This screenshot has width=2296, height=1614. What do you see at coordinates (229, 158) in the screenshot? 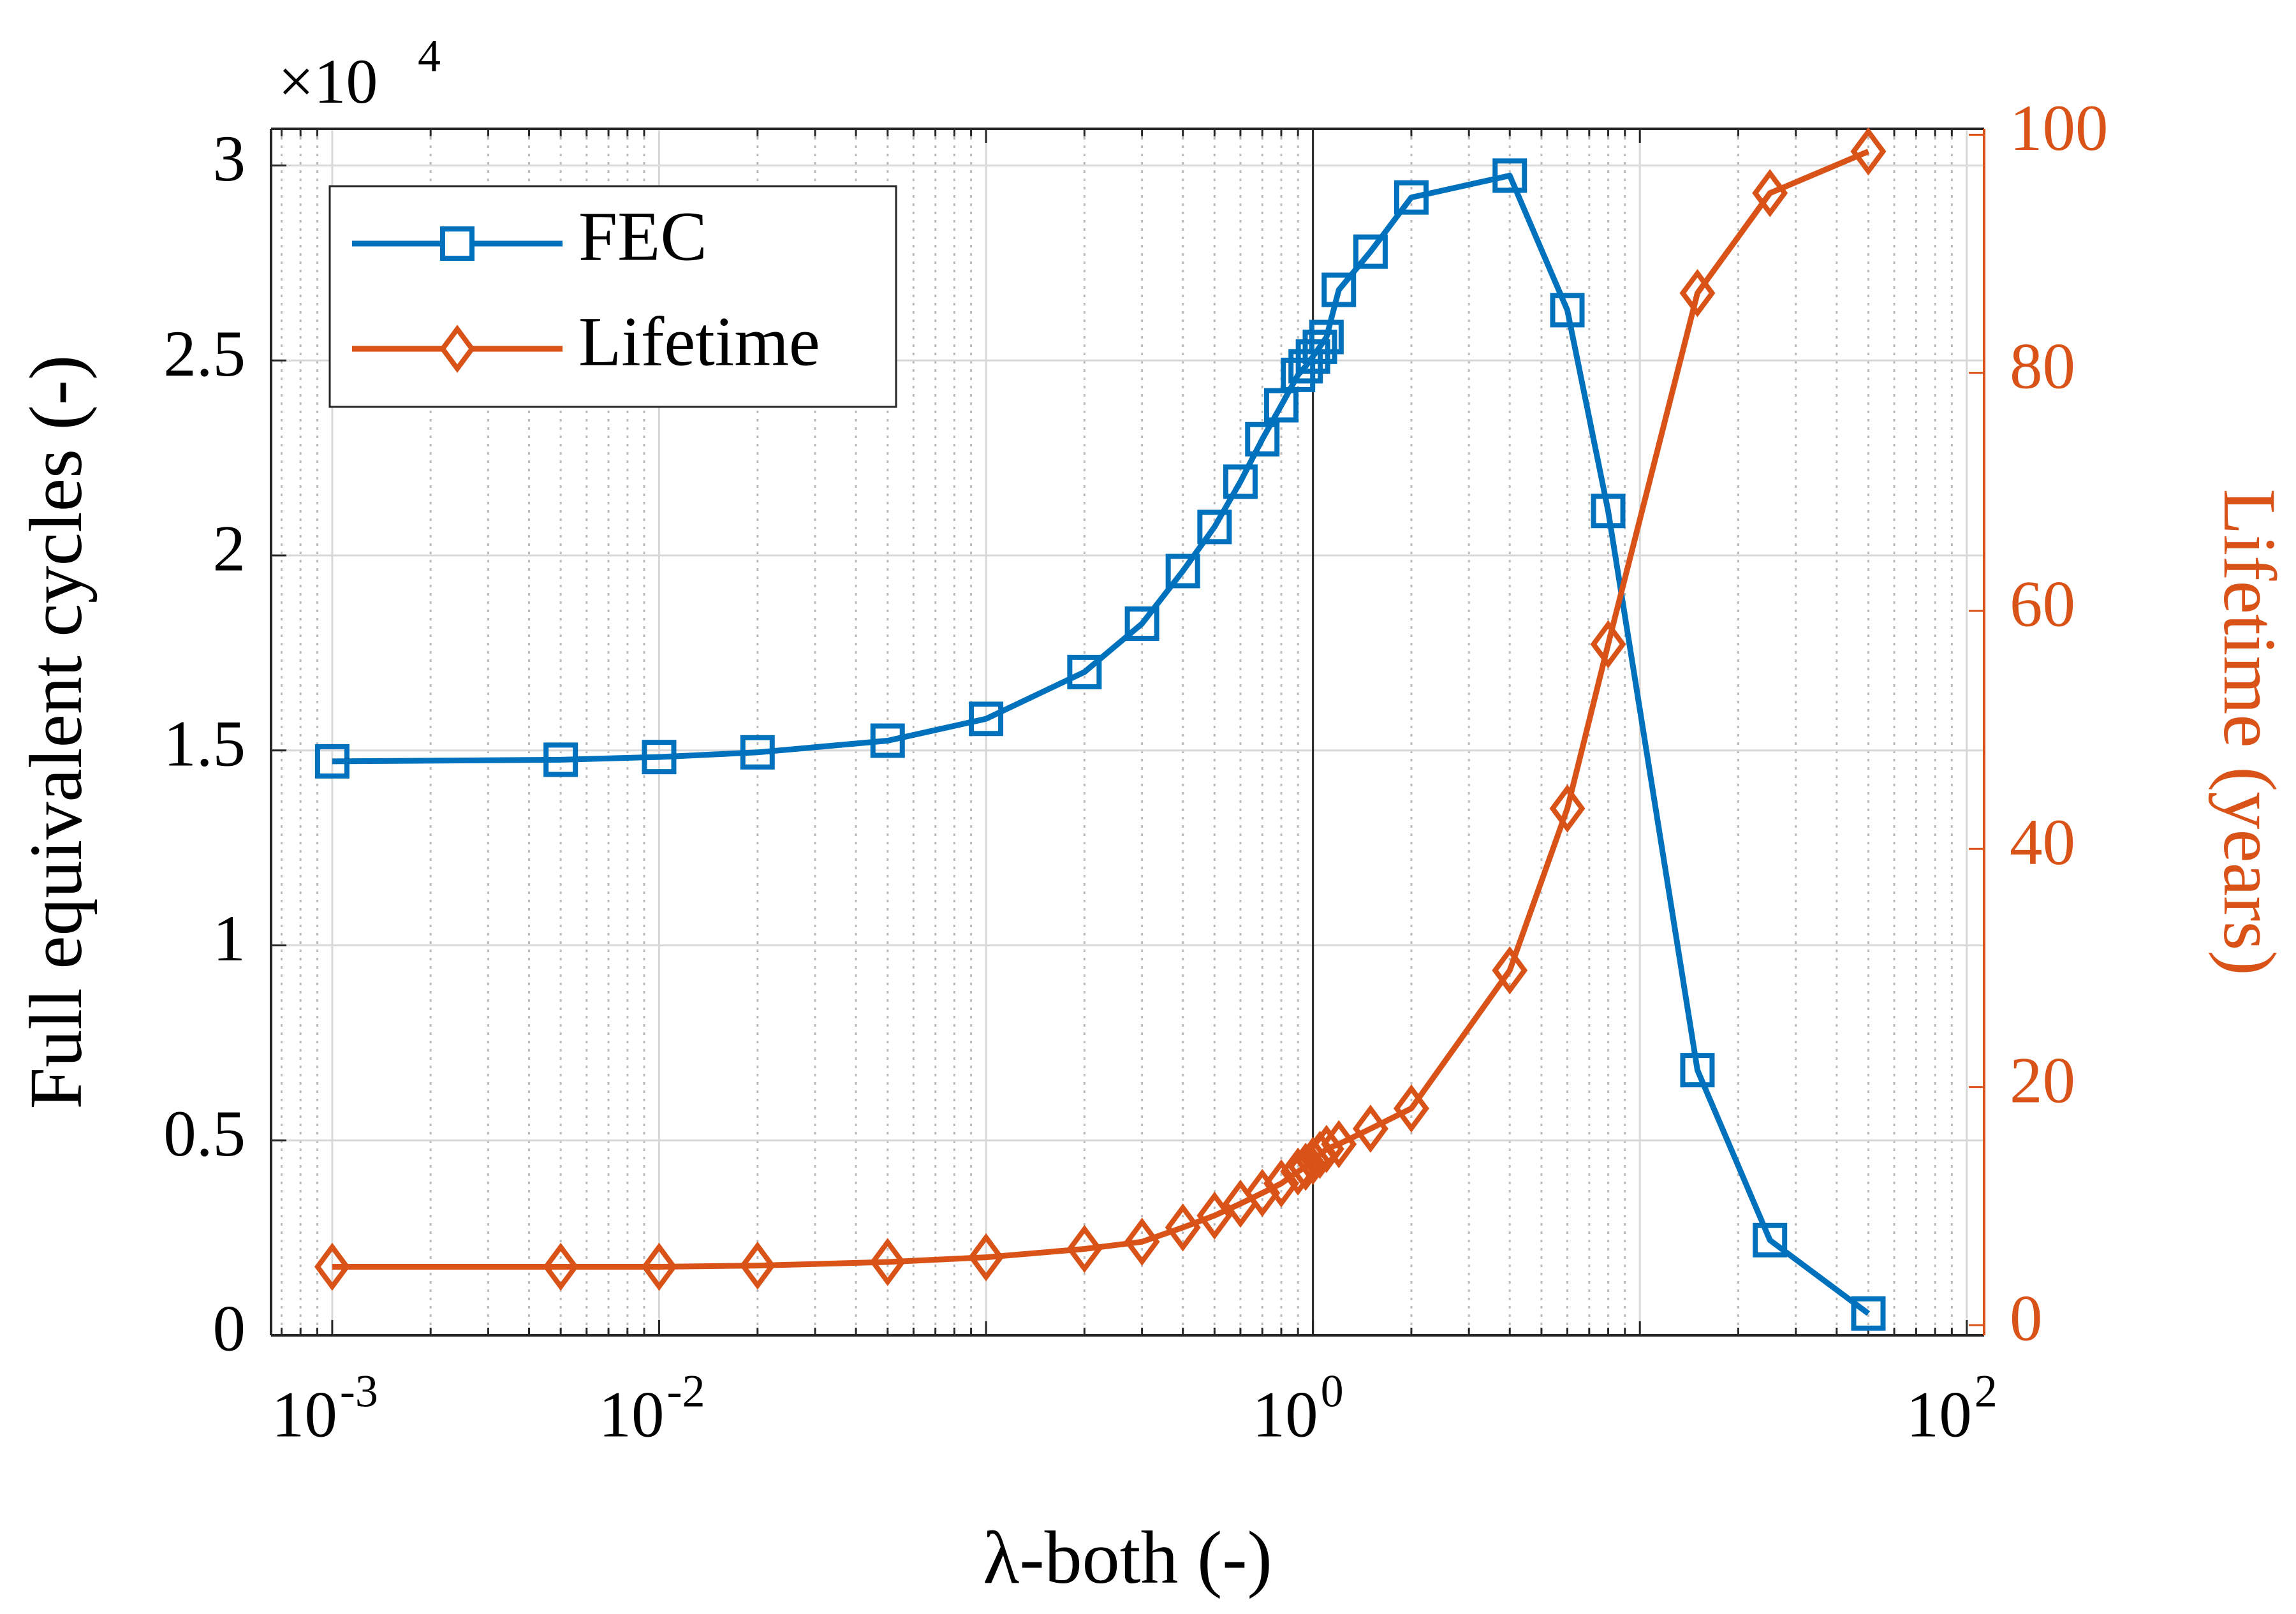
I see `y-tick-label: 3` at bounding box center [229, 158].